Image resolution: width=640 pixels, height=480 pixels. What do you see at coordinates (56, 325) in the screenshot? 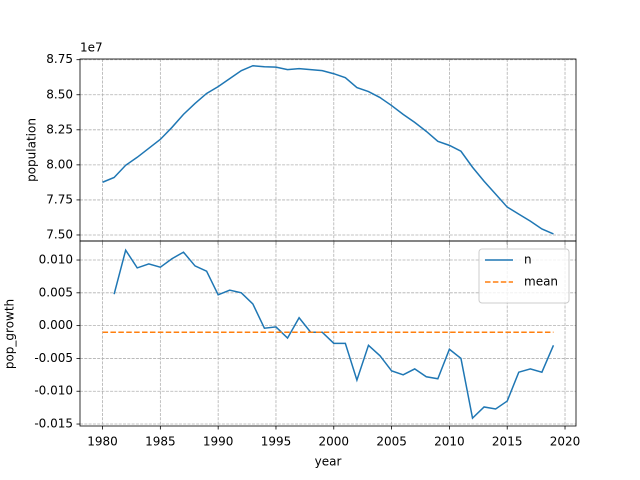
I see `y-tick-label: 0.000` at bounding box center [56, 325].